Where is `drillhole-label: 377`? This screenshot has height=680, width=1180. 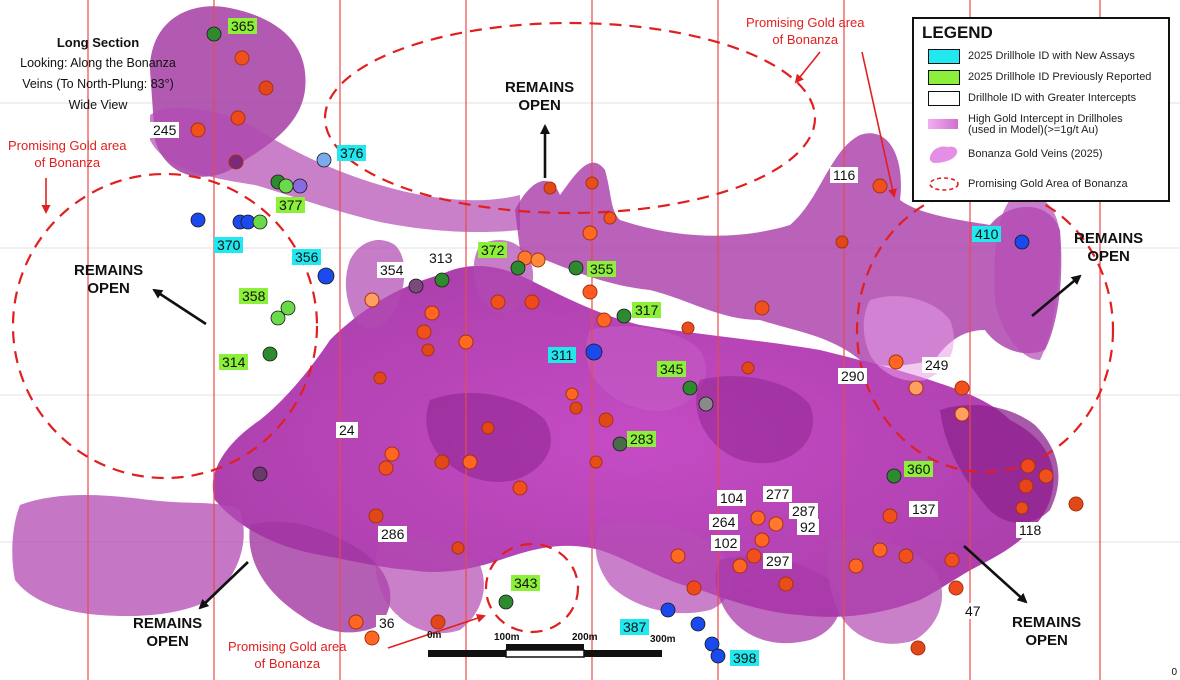
drillhole-label: 377 is located at coordinates (291, 205).